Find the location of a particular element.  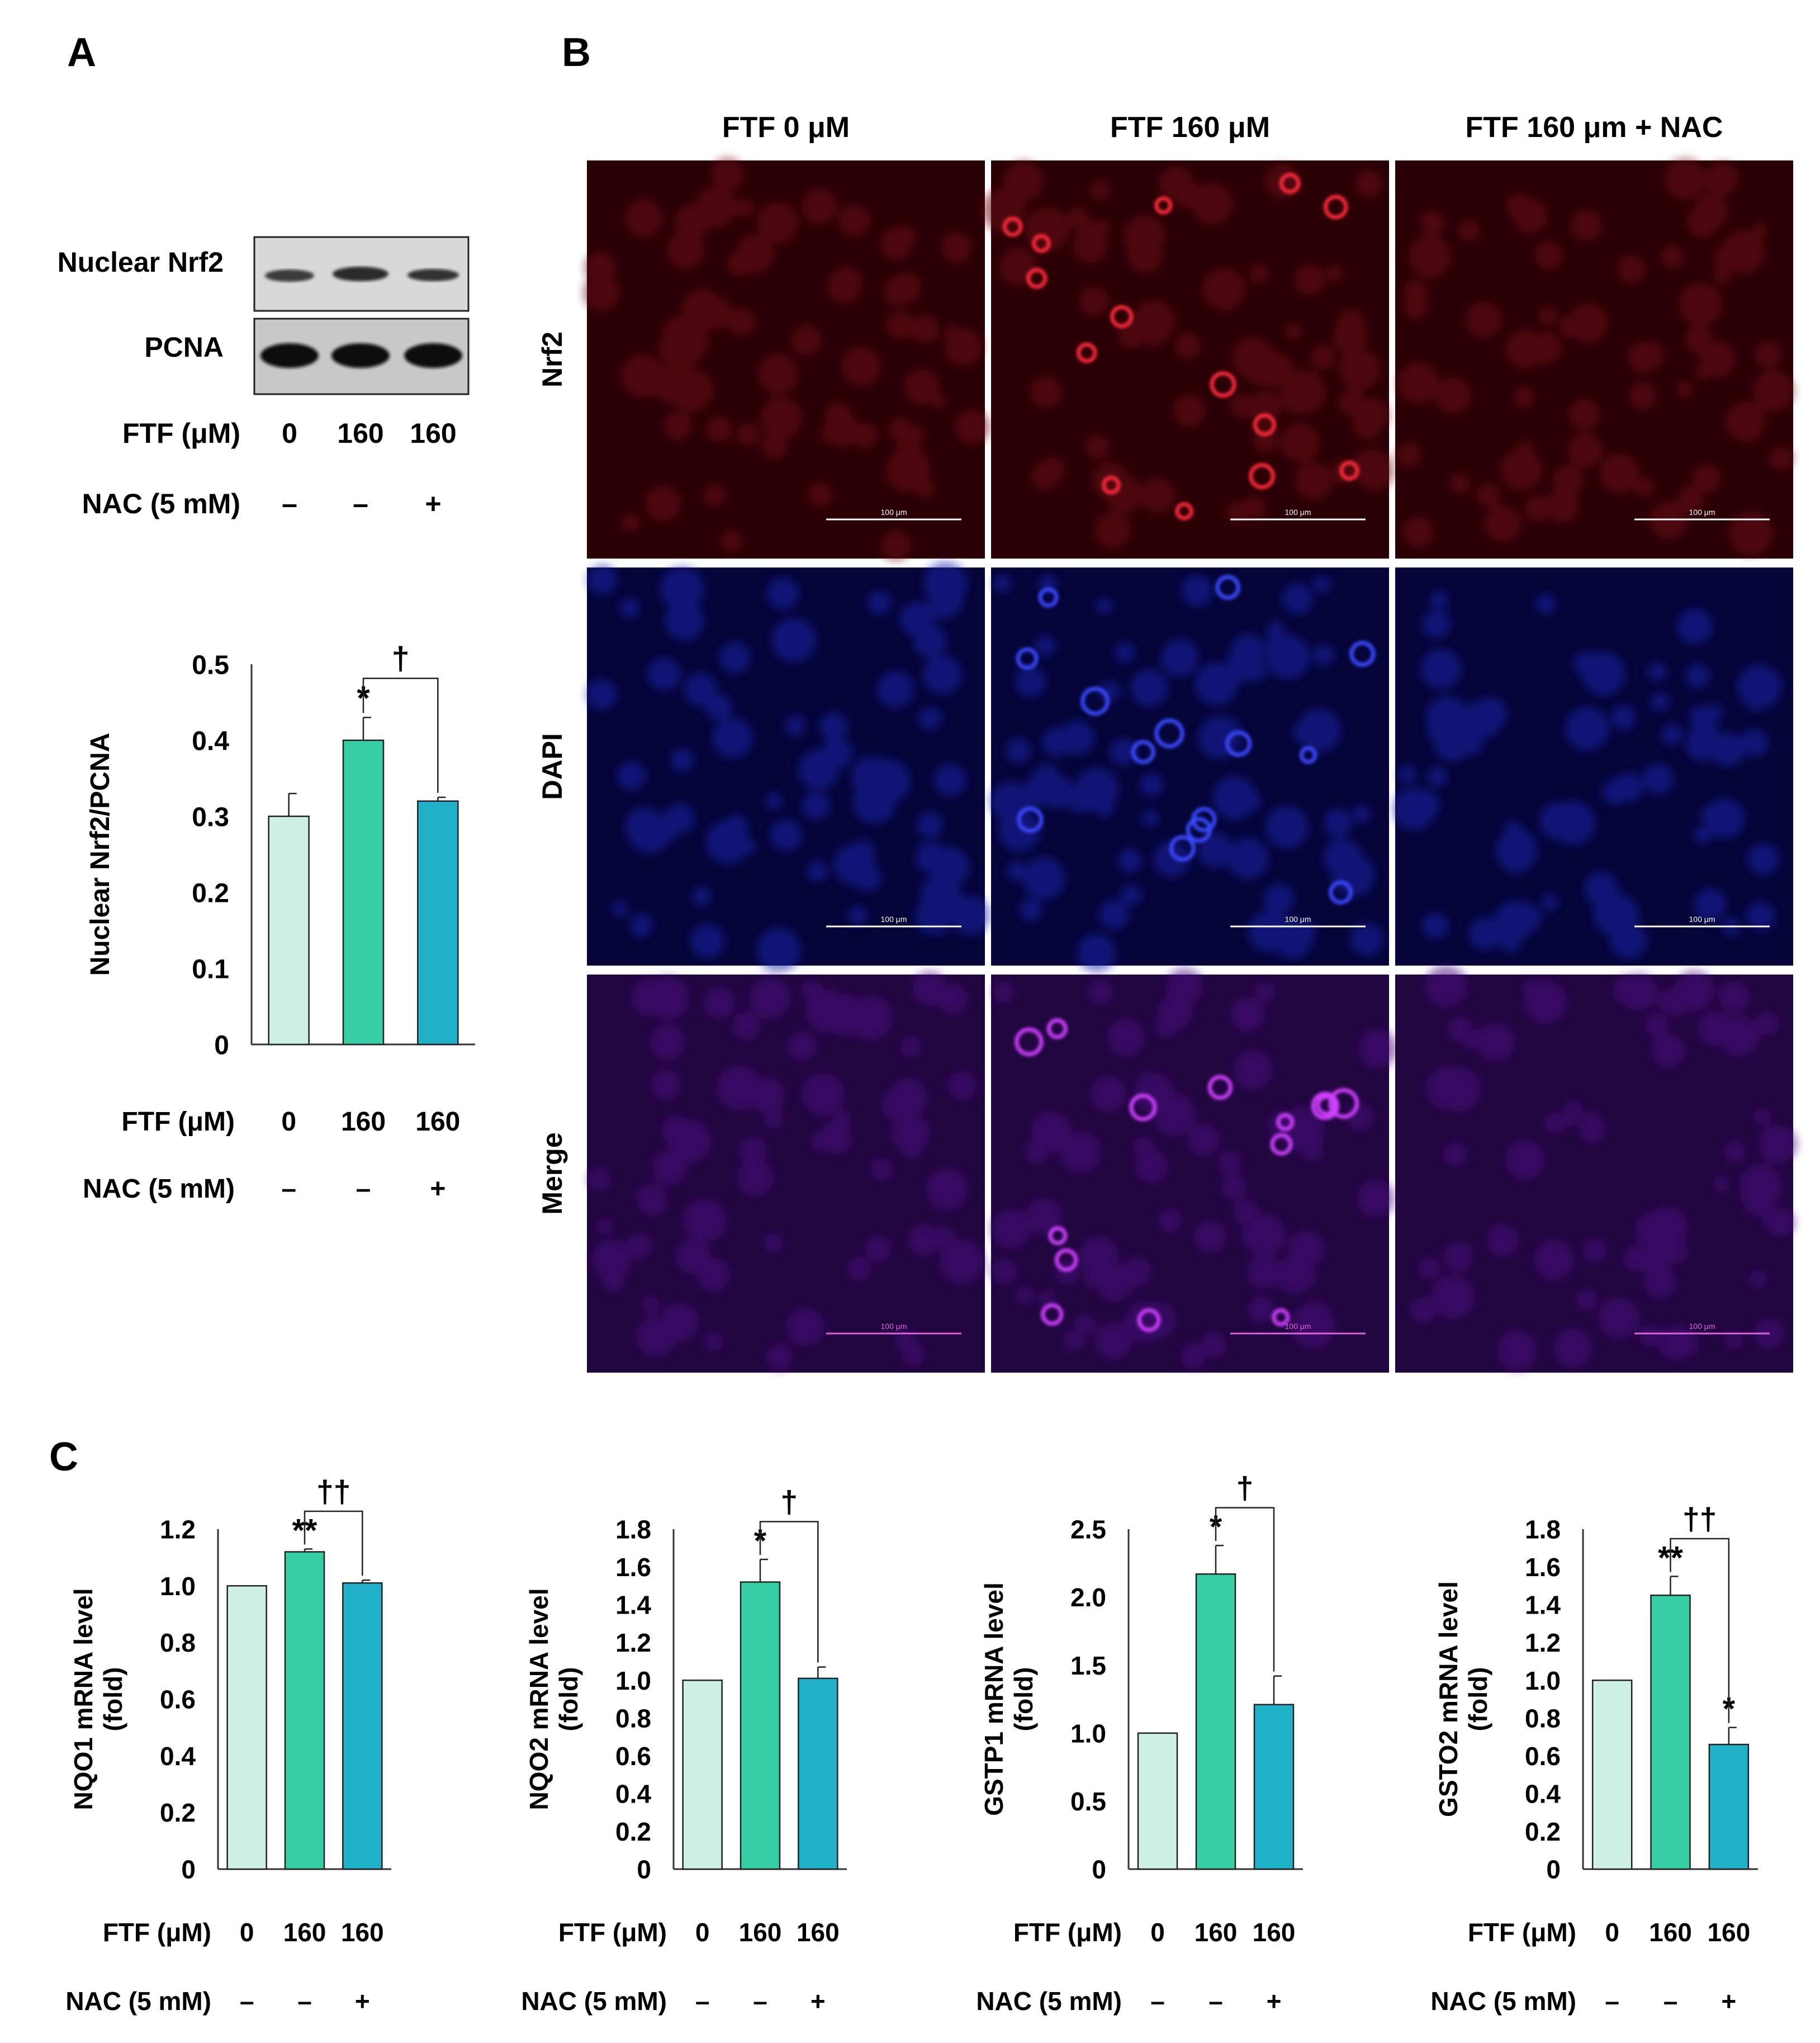

nac-row-label: NAC (5 mM) is located at coordinates (1049, 2001).